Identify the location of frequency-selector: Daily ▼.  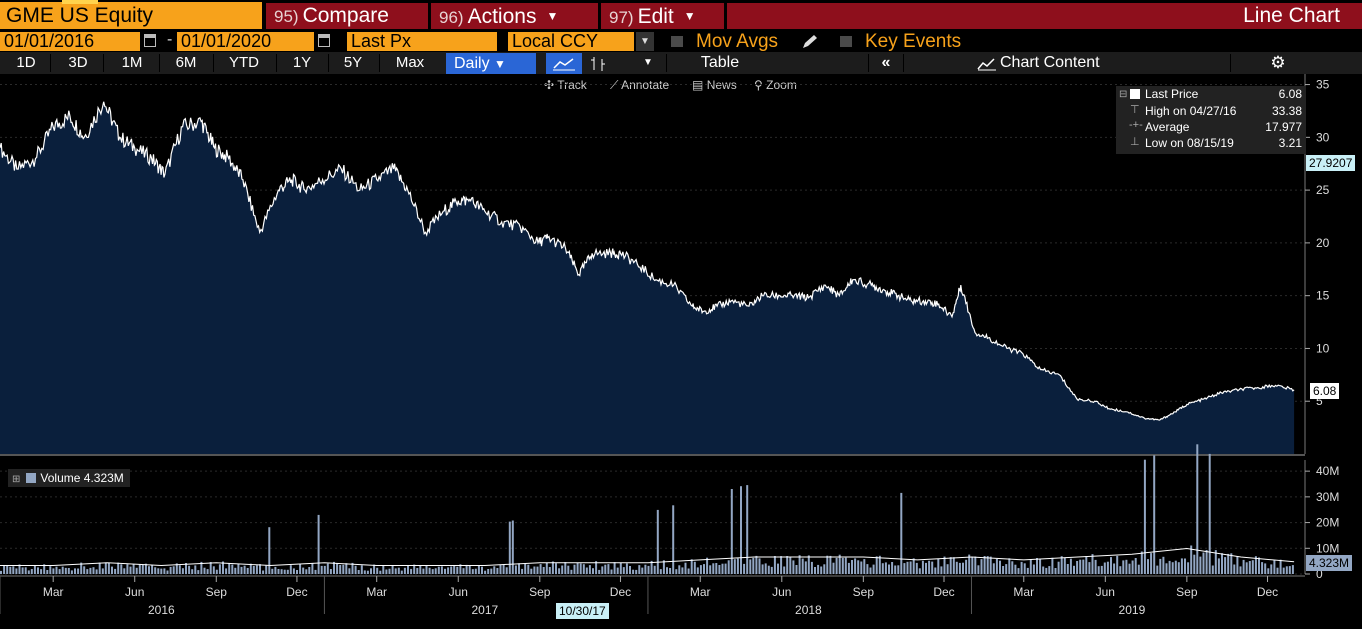
(491, 63).